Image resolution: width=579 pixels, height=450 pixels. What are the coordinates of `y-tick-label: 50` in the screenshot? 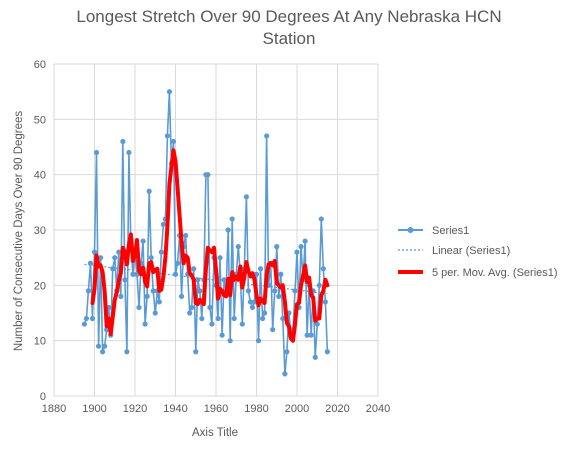 It's located at (40, 120).